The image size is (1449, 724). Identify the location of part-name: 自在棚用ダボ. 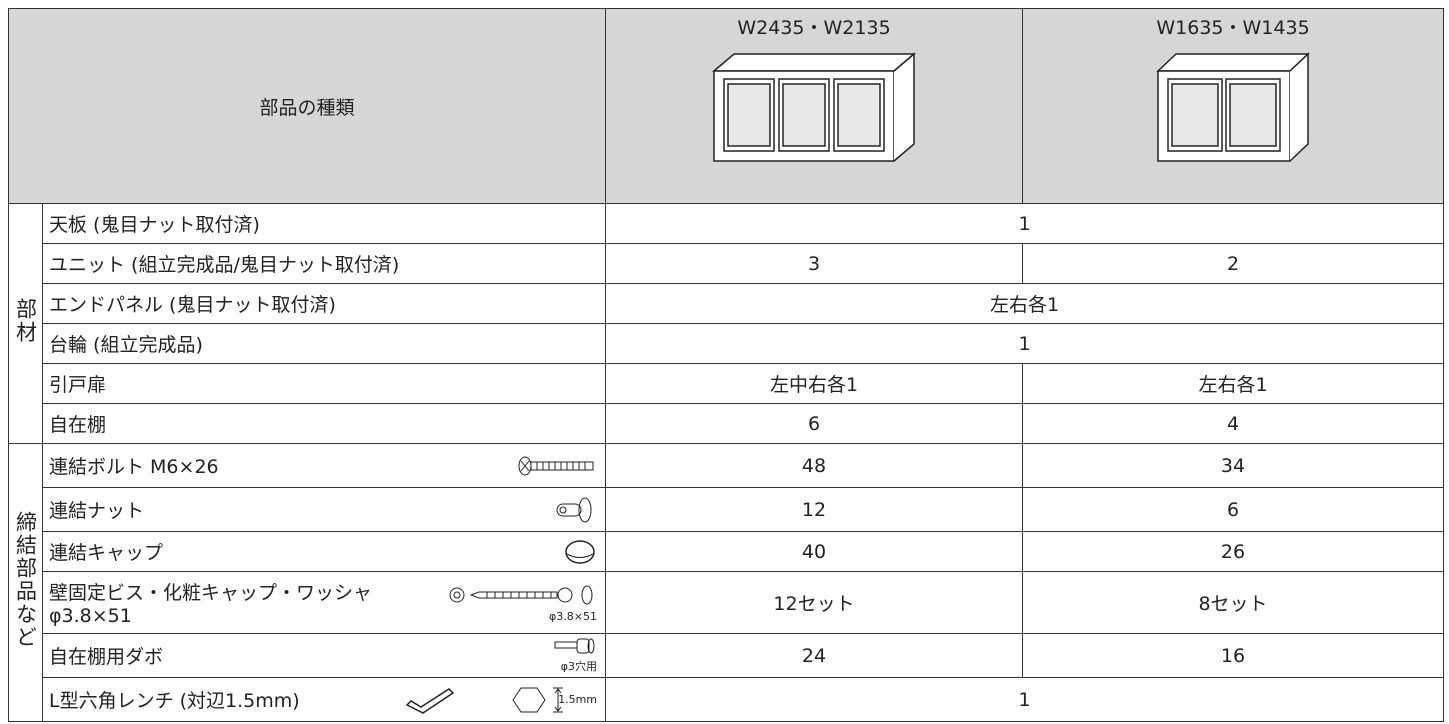
(106, 657).